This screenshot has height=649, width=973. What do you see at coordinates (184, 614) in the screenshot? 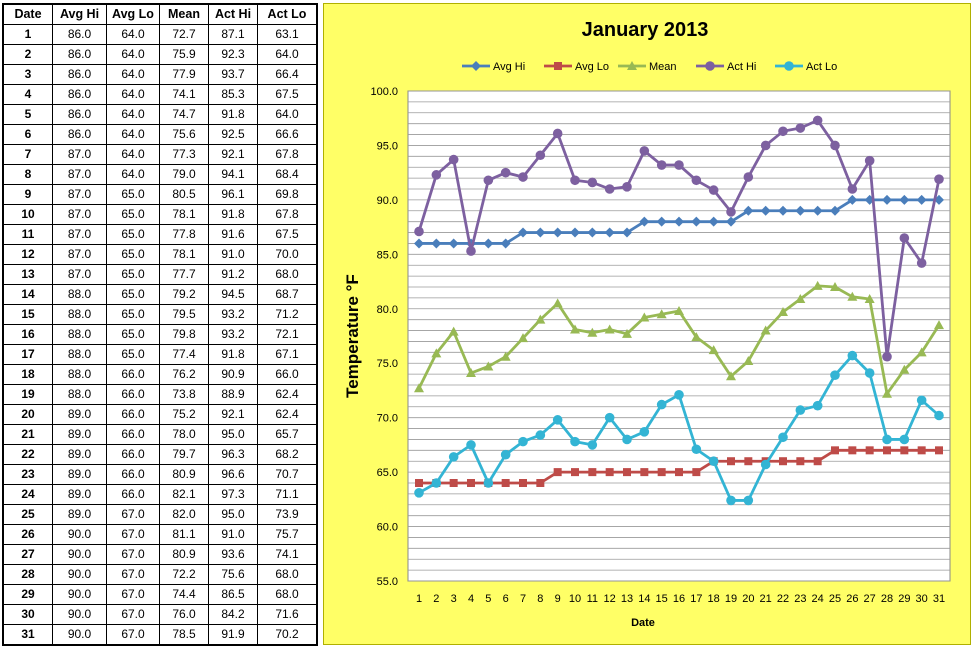
I see `cell-mean: 76.0` at bounding box center [184, 614].